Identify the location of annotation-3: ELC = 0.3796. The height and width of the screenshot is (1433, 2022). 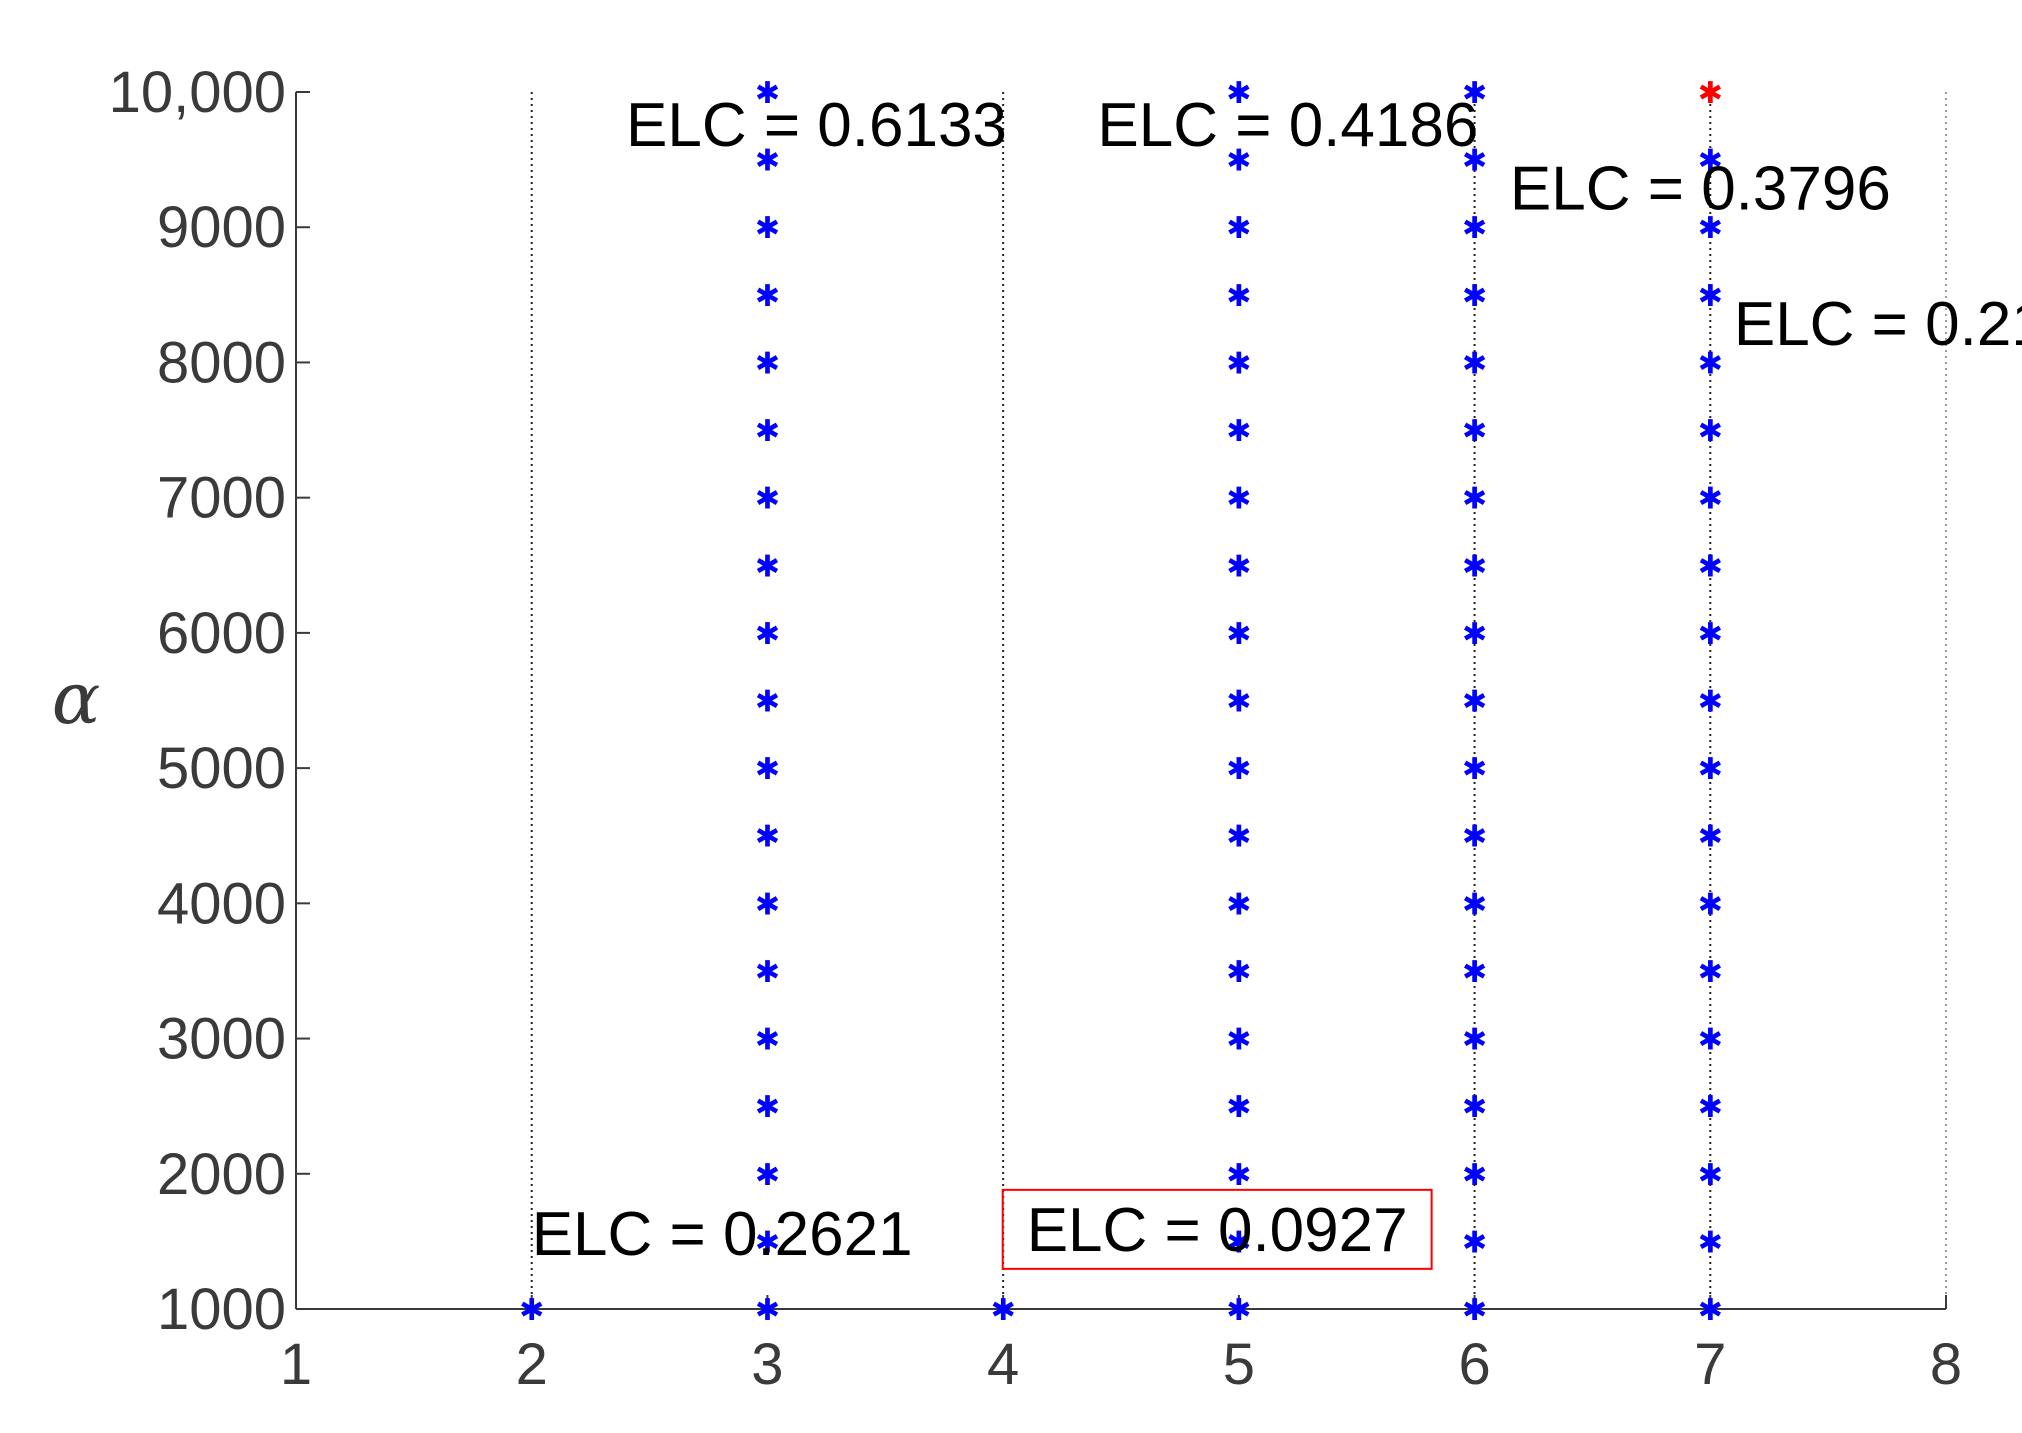
(1700, 189).